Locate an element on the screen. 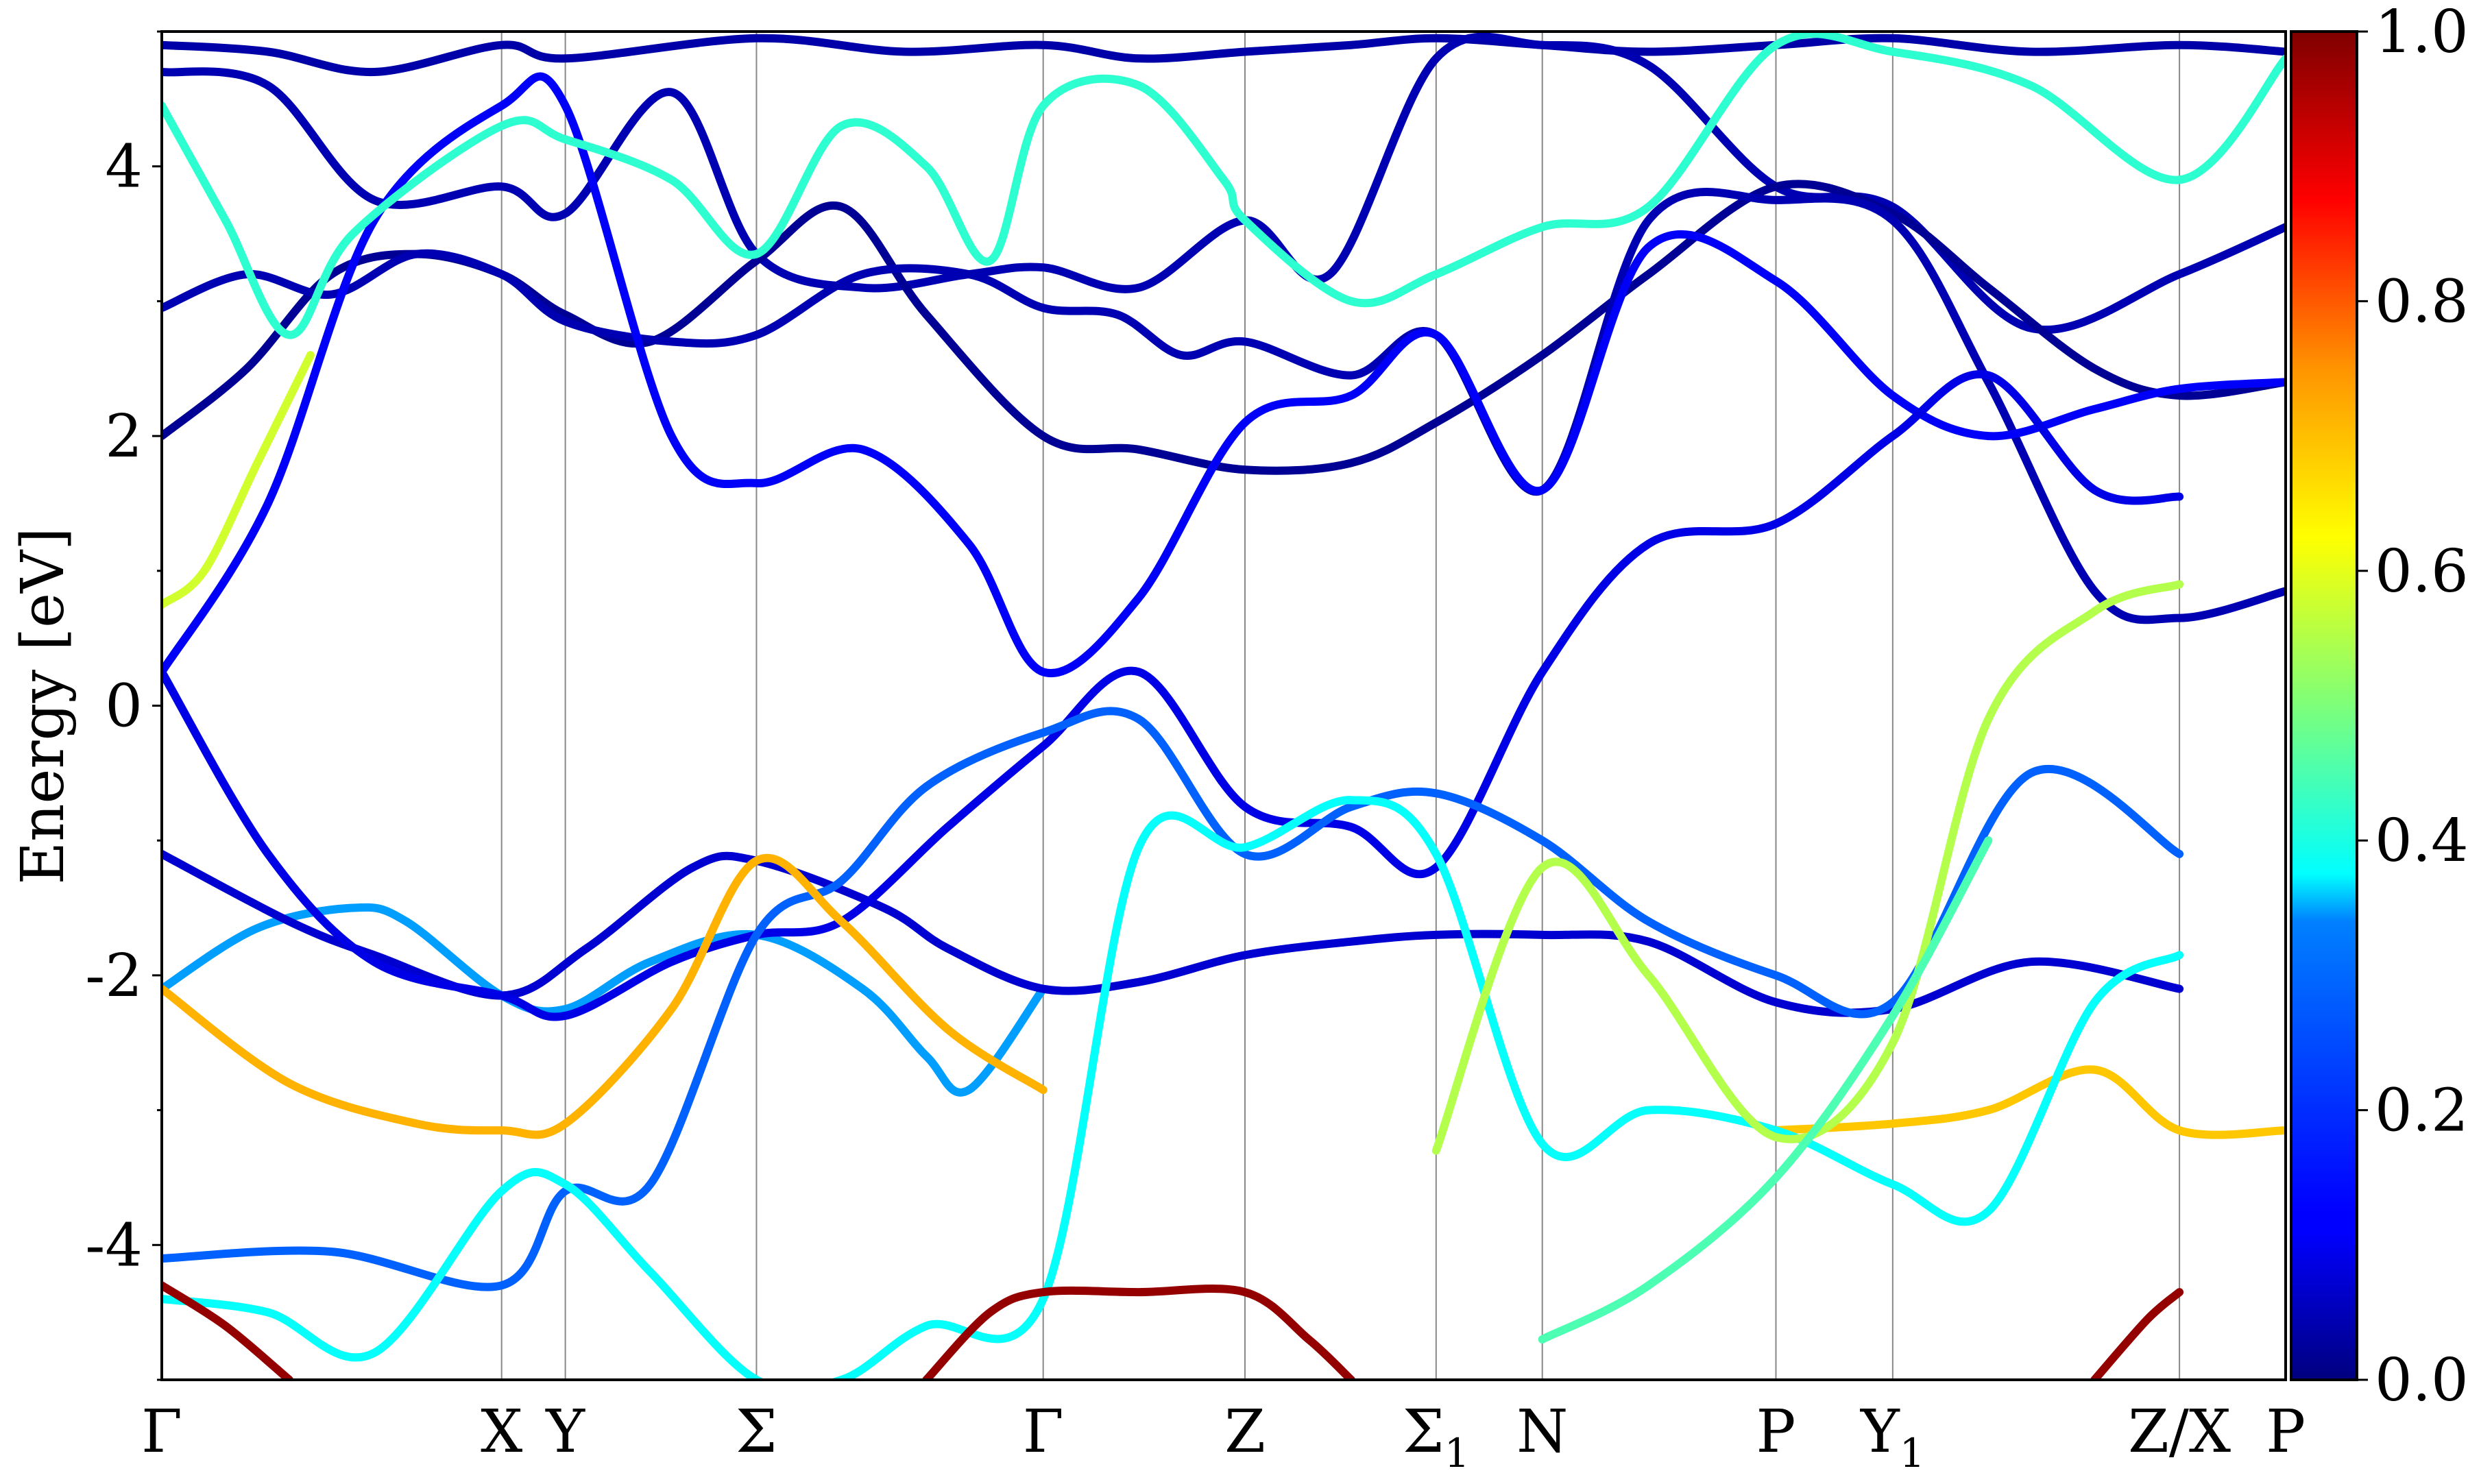 The height and width of the screenshot is (1484, 2468). colorbar-tick-label: 0.0 is located at coordinates (2422, 1380).